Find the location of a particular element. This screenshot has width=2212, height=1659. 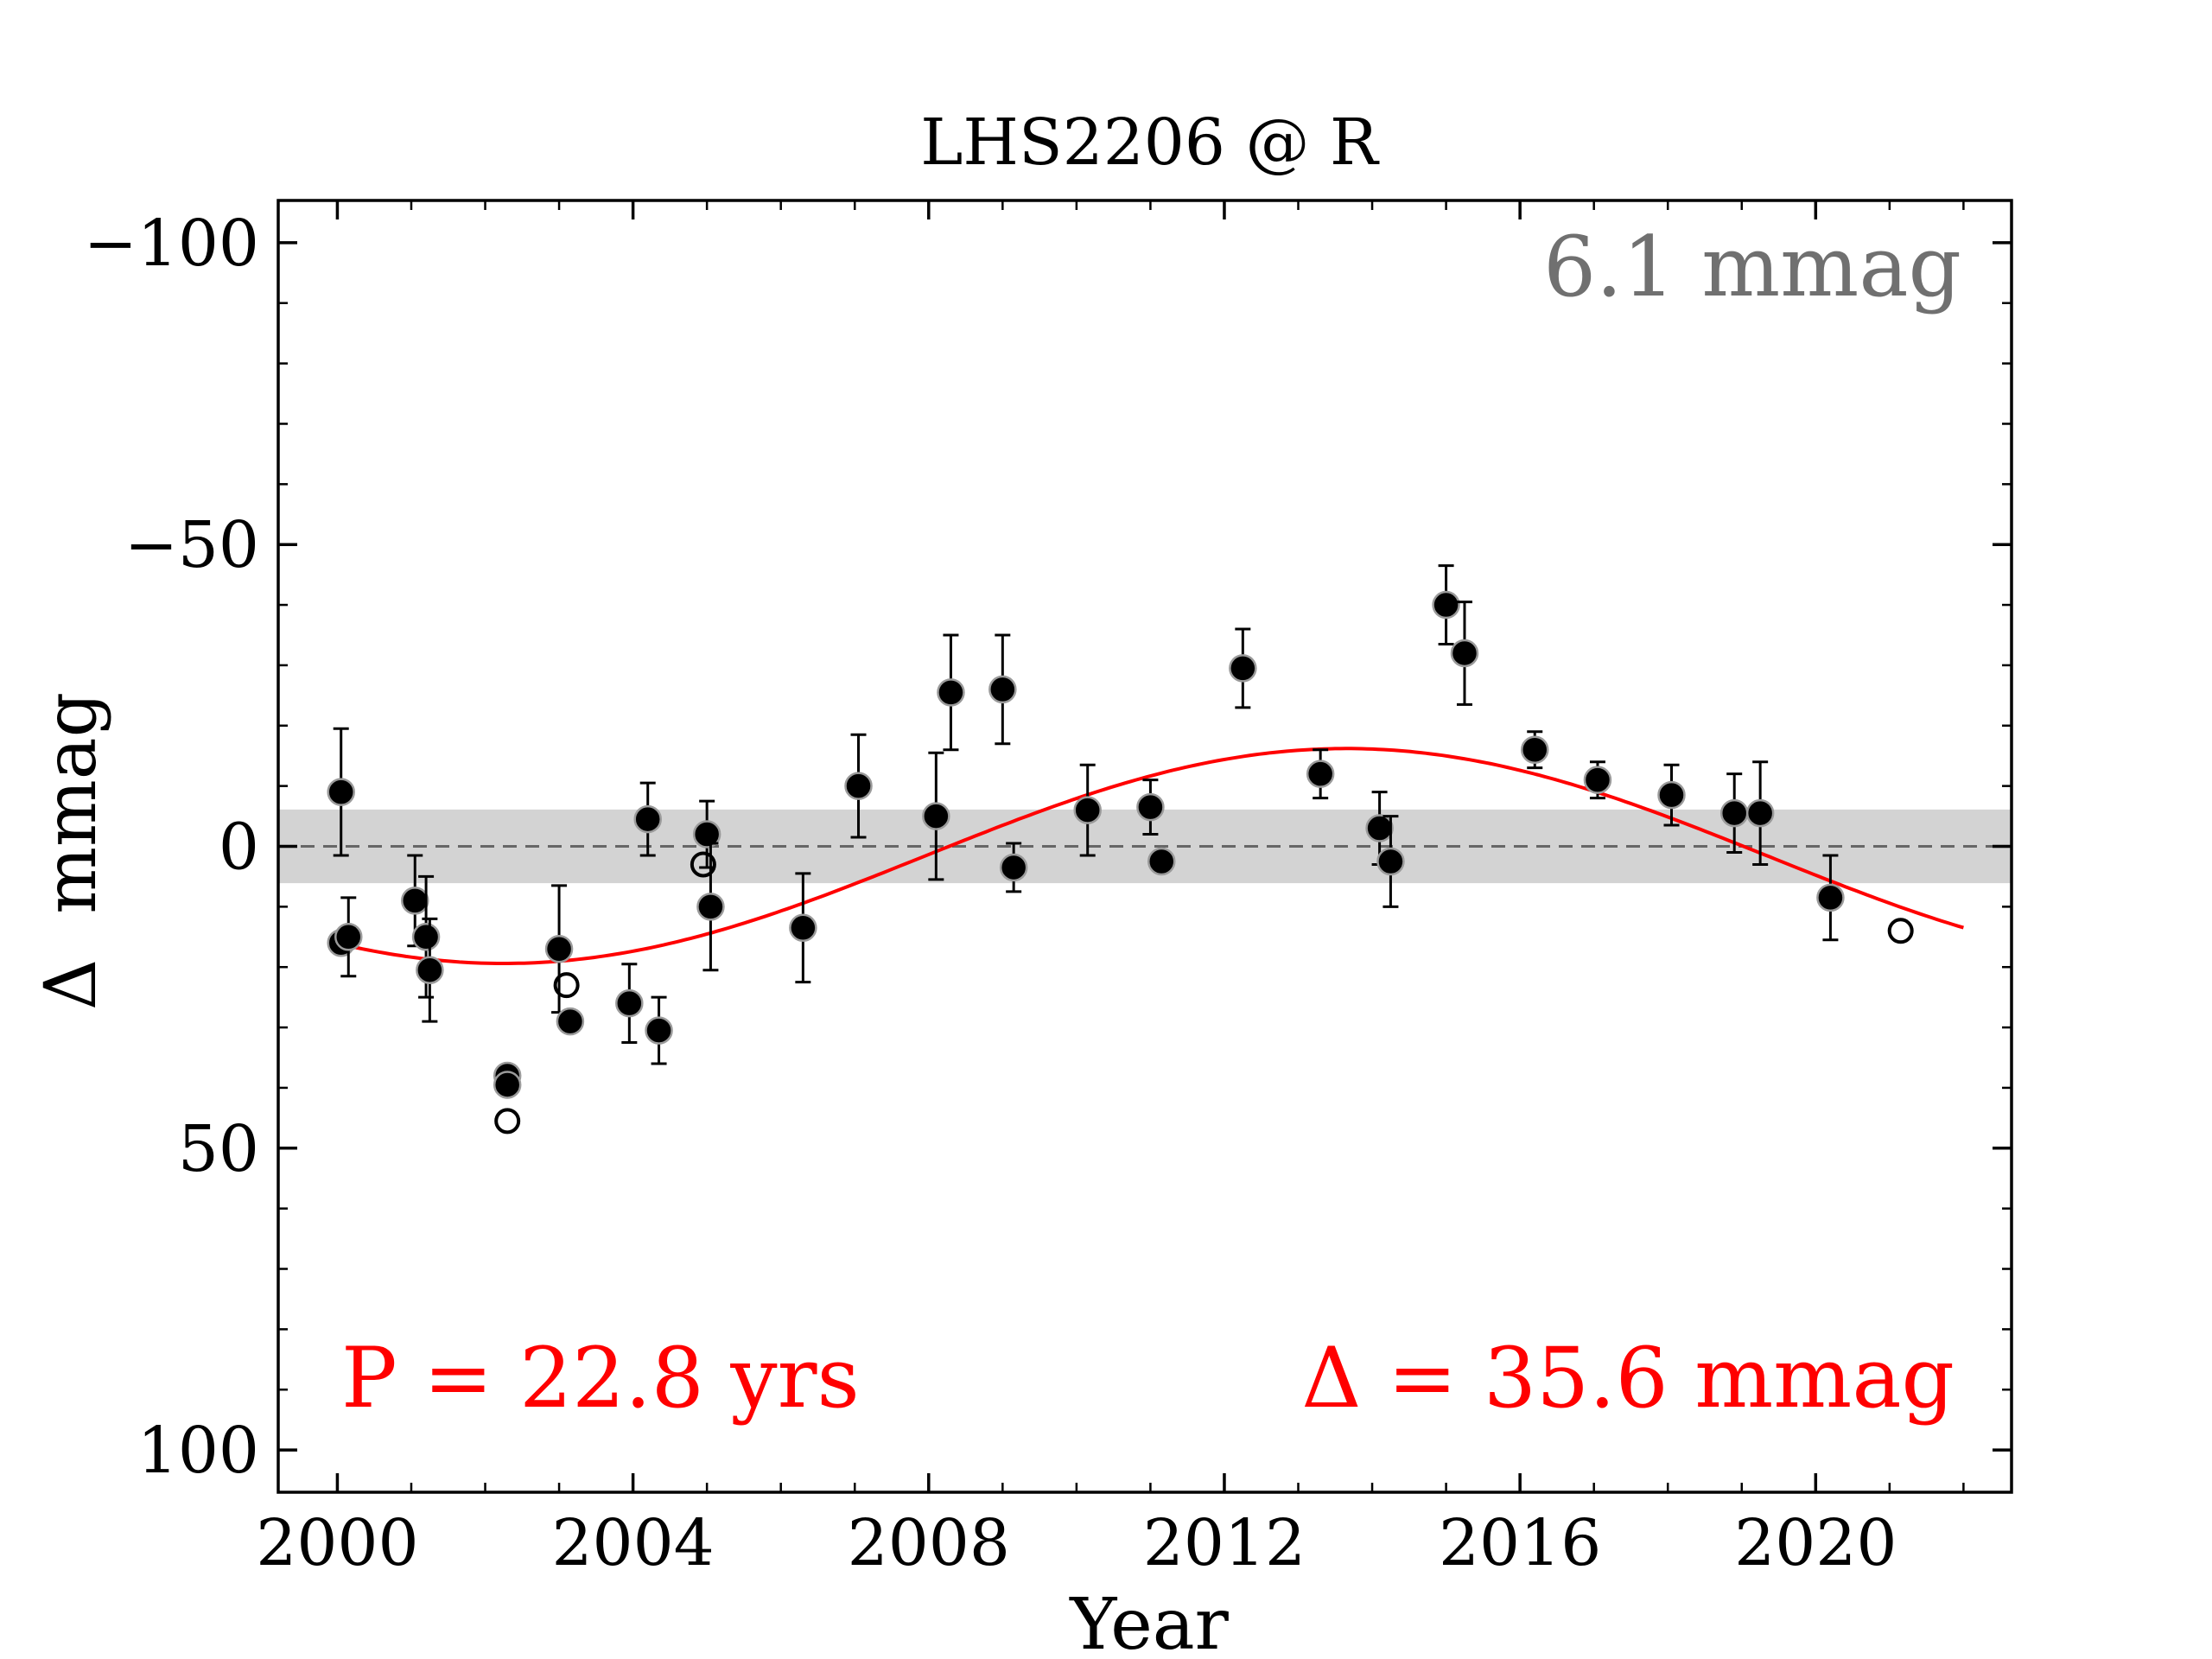

x-tick-label: 2000 is located at coordinates (337, 1543).